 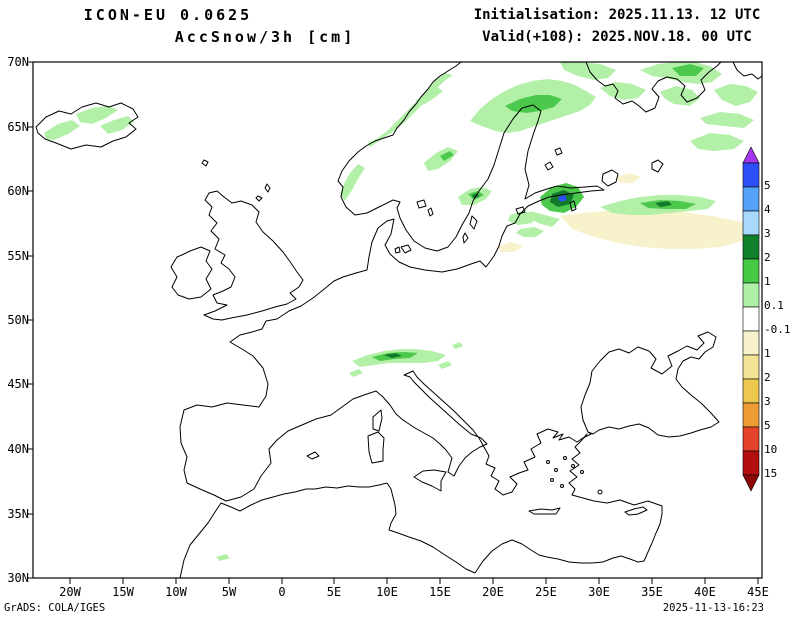 I want to click on lat-tick-label: 60N, so click(x=18, y=191).